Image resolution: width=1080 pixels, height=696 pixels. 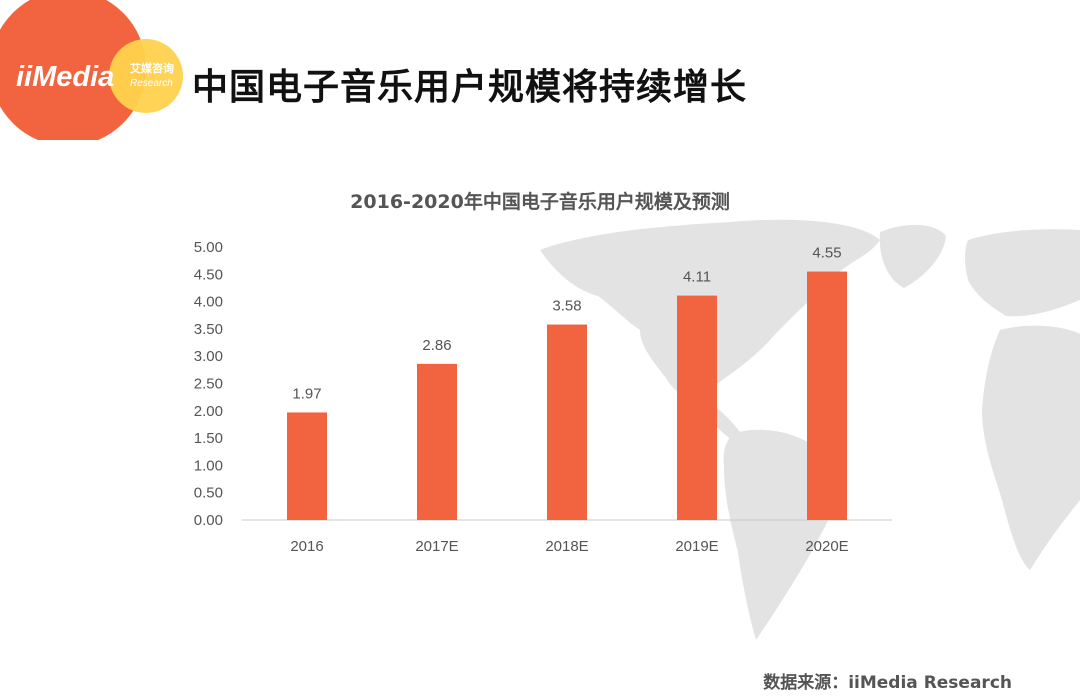 What do you see at coordinates (208, 247) in the screenshot?
I see `y-tick-label: 5.00` at bounding box center [208, 247].